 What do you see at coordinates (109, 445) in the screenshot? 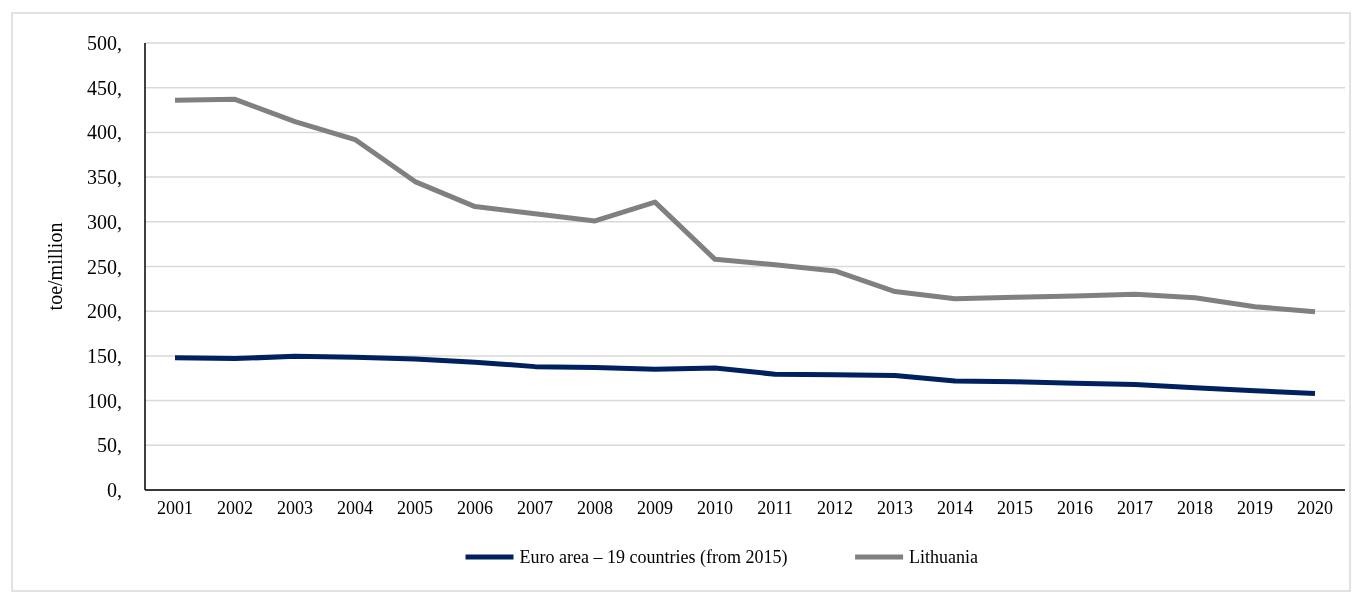
I see `y-tick-label: 50,` at bounding box center [109, 445].